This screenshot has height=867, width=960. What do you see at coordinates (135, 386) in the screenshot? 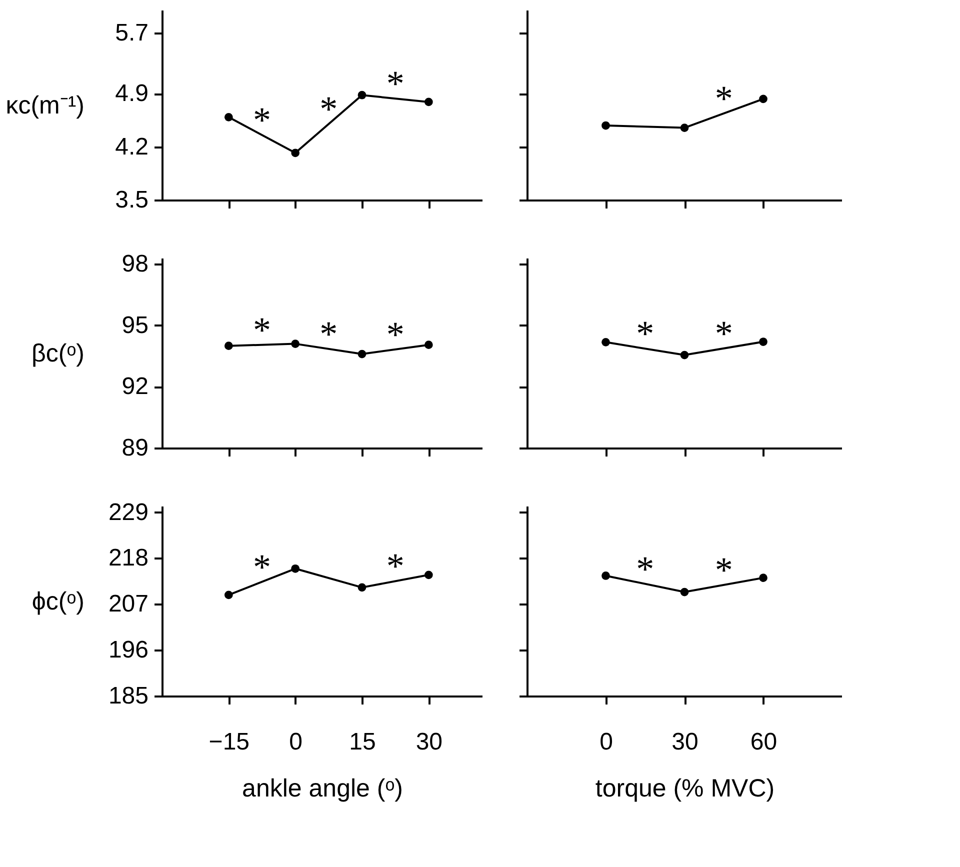
I see `y-tick-label: 92` at bounding box center [135, 386].